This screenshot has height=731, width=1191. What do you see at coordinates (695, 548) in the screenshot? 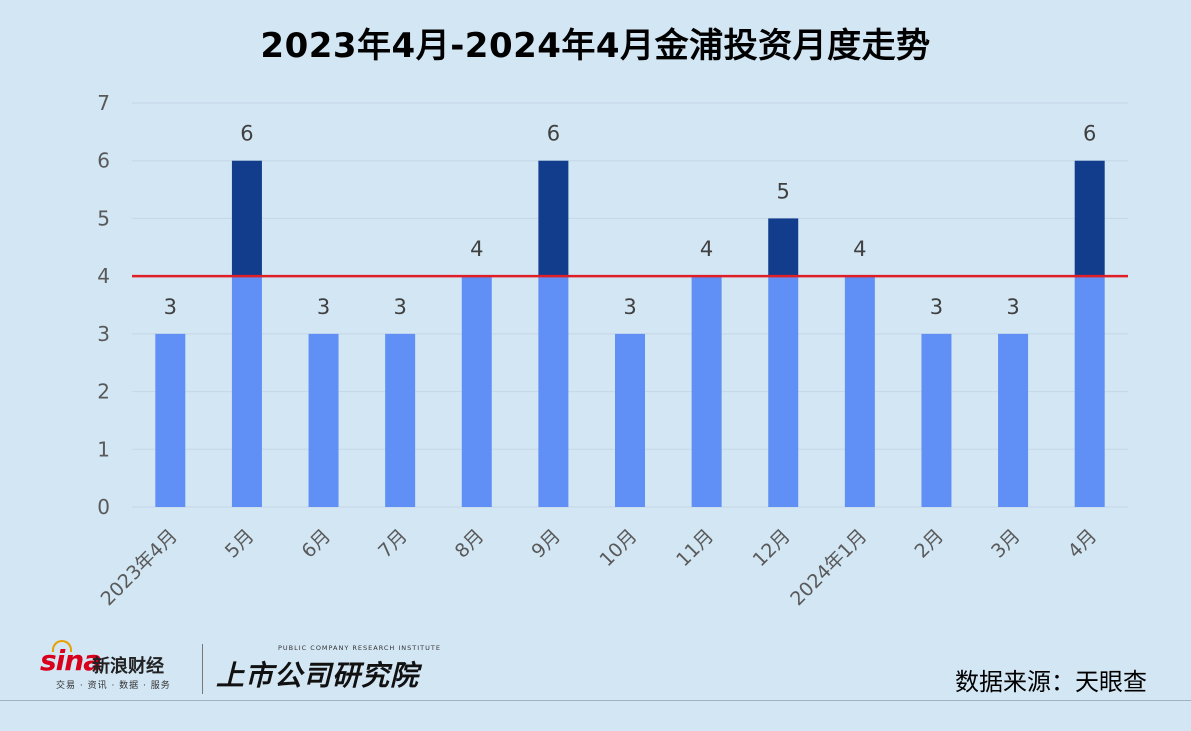
I see `x-tick-label: 11月` at bounding box center [695, 548].